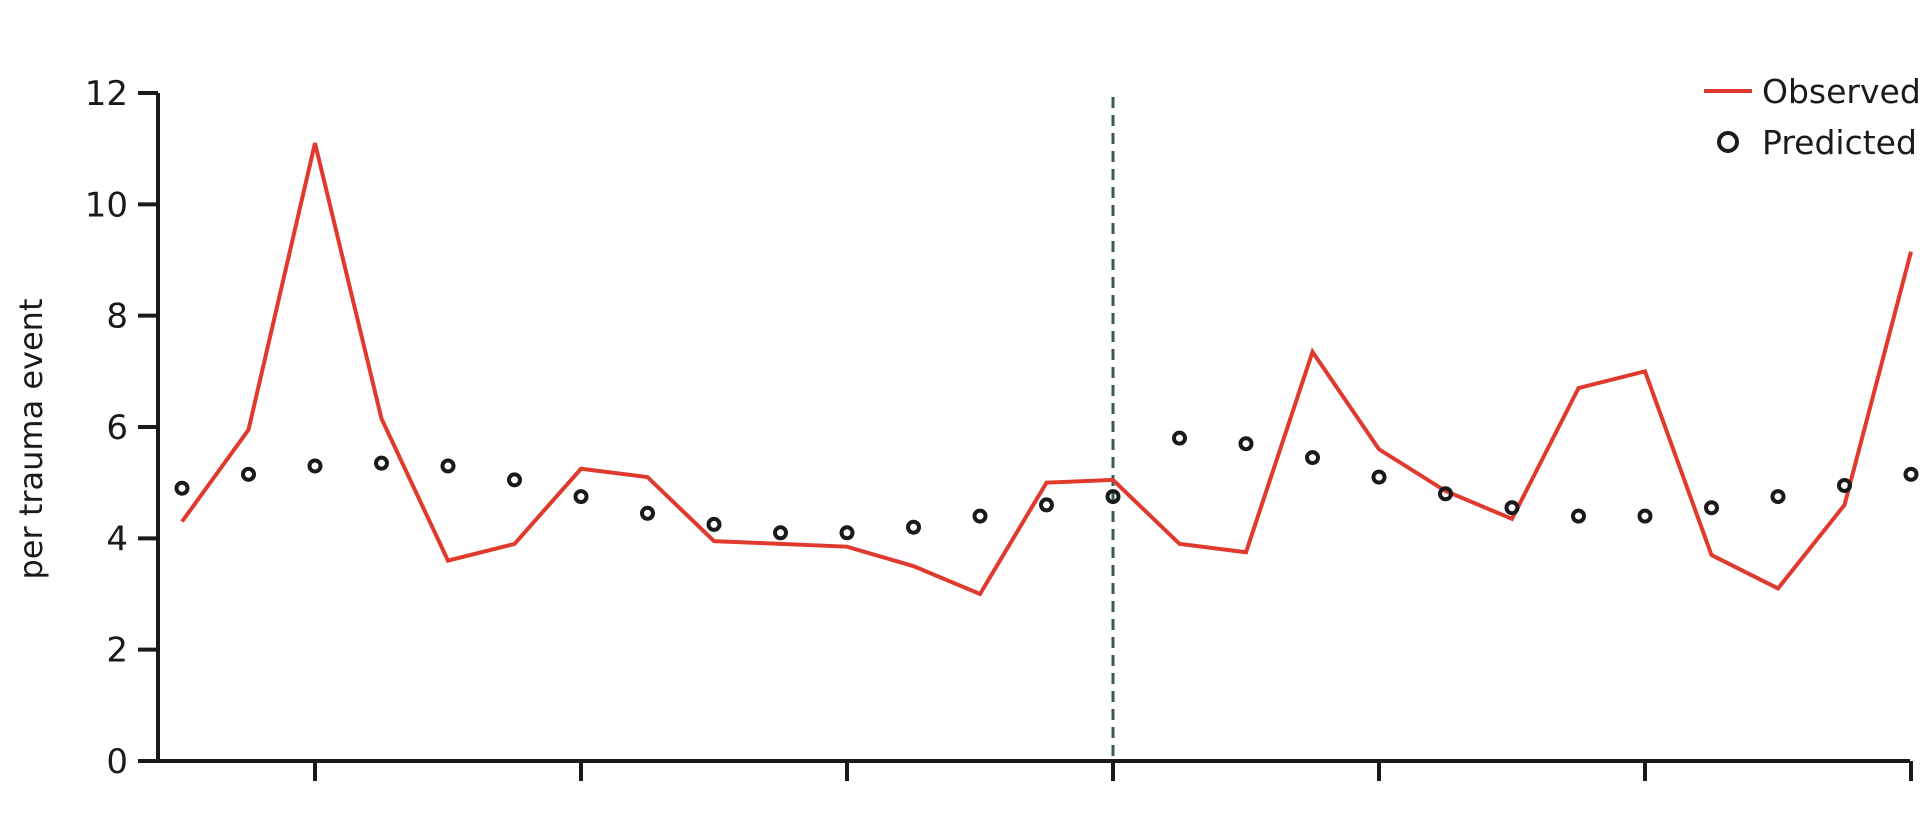 This screenshot has width=1920, height=822. I want to click on y-ticks: 0 2 4 6 8 10 12, so click(121, 428).